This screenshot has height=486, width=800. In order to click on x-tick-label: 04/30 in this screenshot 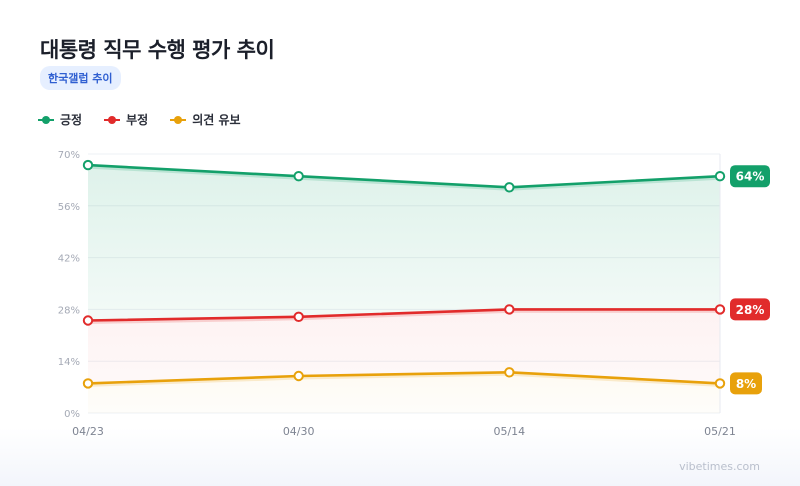, I will do `click(299, 431)`.